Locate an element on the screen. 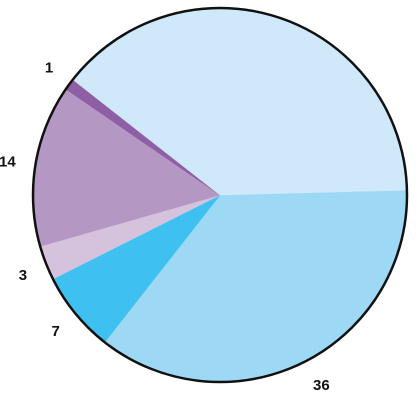 The width and height of the screenshot is (419, 407). slice-label-39: 39 is located at coordinates (293, 1).